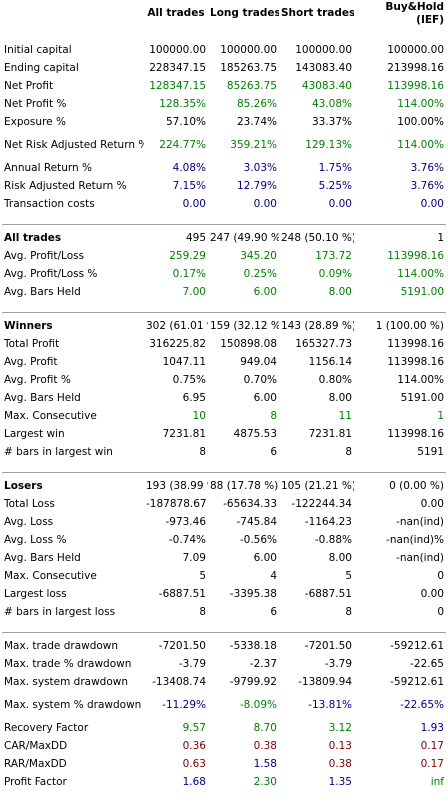  I want to click on stat-value: -3395.38, so click(253, 594).